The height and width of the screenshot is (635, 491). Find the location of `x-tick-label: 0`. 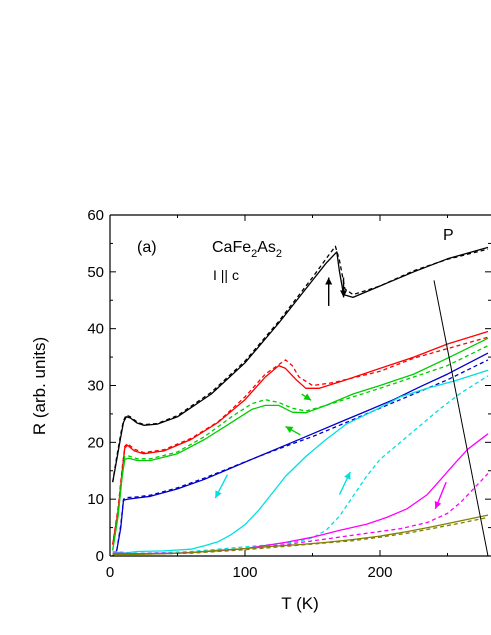

x-tick-label: 0 is located at coordinates (110, 572).